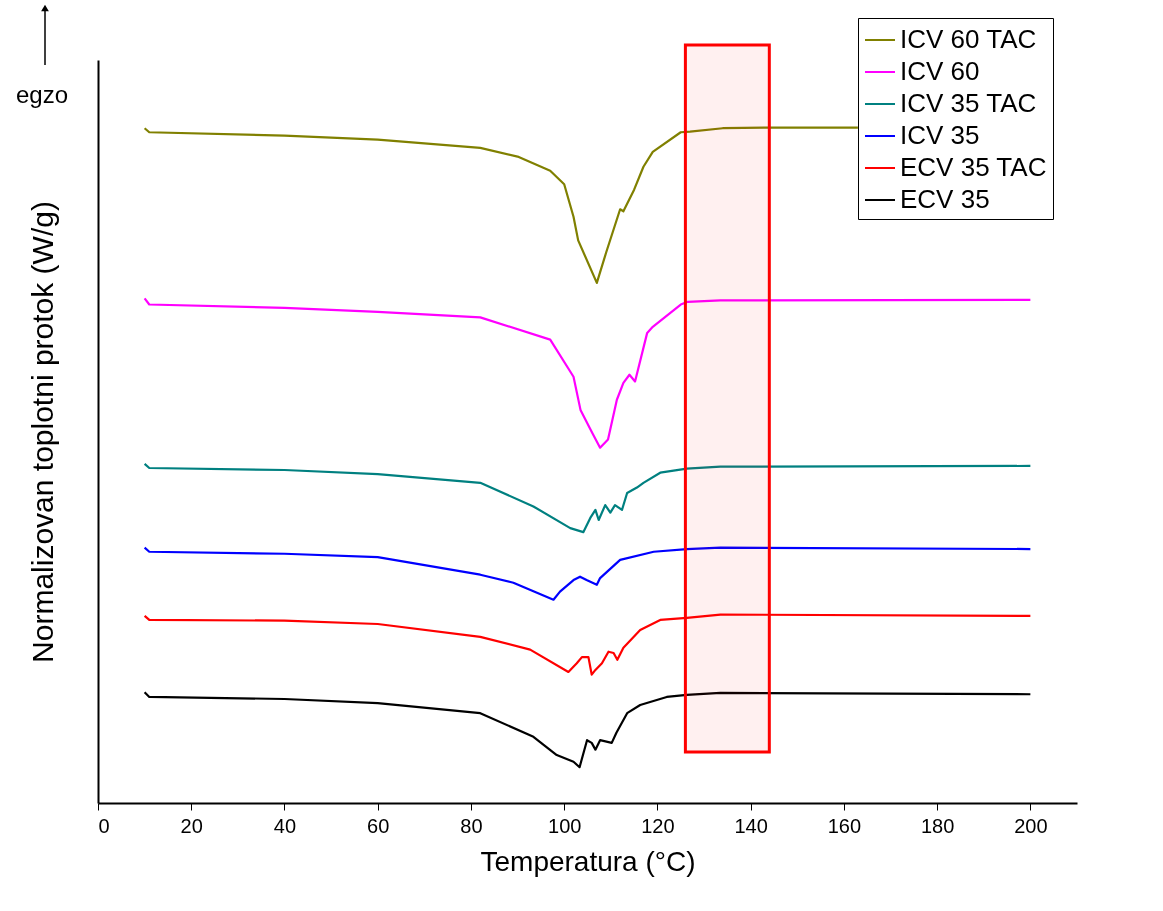  What do you see at coordinates (104, 825) in the screenshot?
I see `x-tick-label: 0` at bounding box center [104, 825].